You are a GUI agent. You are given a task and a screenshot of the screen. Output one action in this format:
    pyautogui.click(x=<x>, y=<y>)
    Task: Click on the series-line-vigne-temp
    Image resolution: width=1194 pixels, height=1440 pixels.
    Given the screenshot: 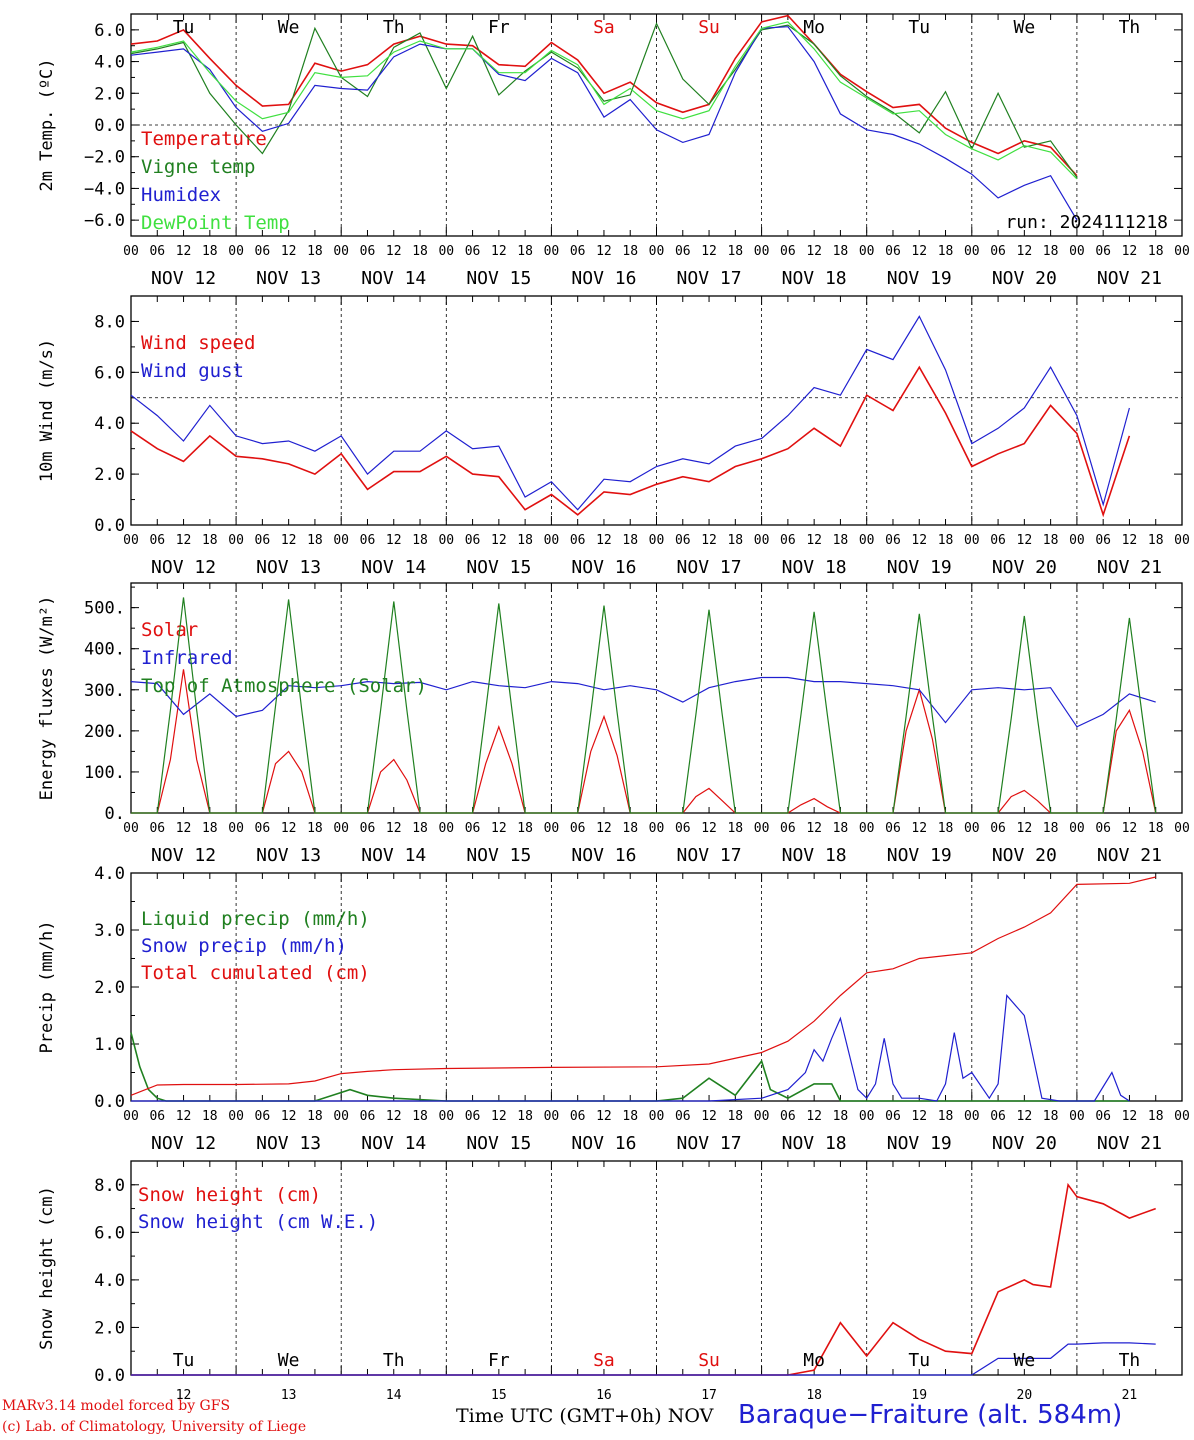 What is the action you would take?
    pyautogui.click(x=604, y=99)
    